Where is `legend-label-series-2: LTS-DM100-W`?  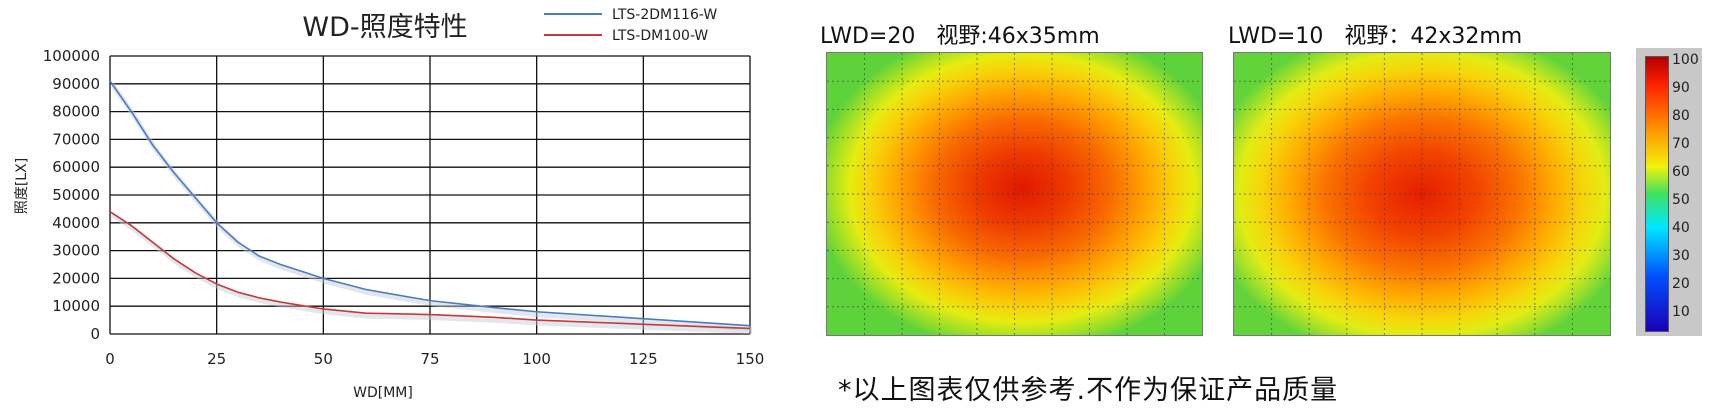
legend-label-series-2: LTS-DM100-W is located at coordinates (660, 36).